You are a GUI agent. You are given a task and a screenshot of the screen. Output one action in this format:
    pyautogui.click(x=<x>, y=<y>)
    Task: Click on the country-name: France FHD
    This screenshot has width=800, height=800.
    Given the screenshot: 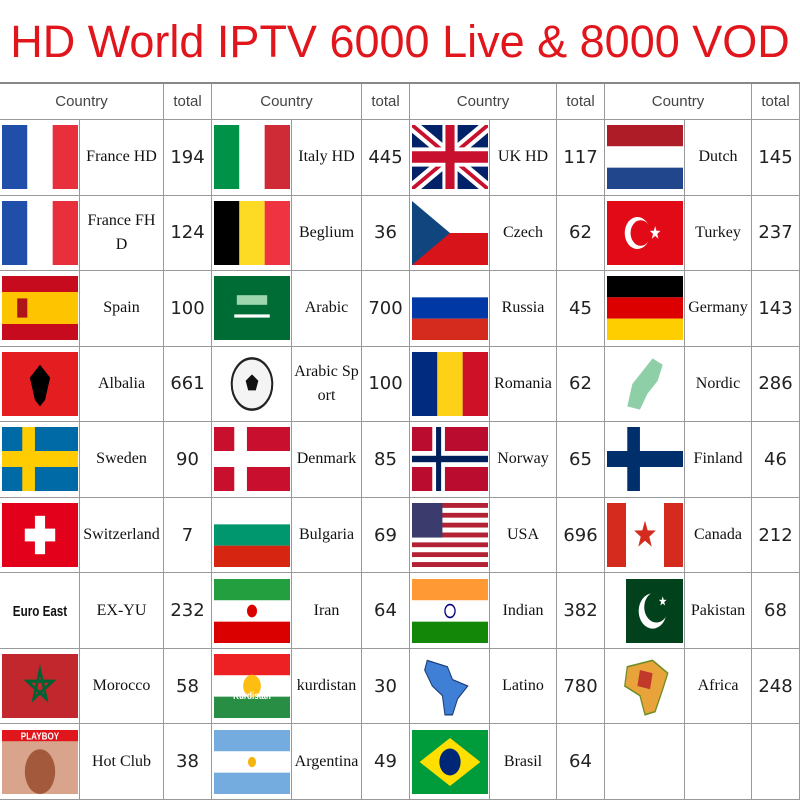 What is the action you would take?
    pyautogui.click(x=122, y=233)
    